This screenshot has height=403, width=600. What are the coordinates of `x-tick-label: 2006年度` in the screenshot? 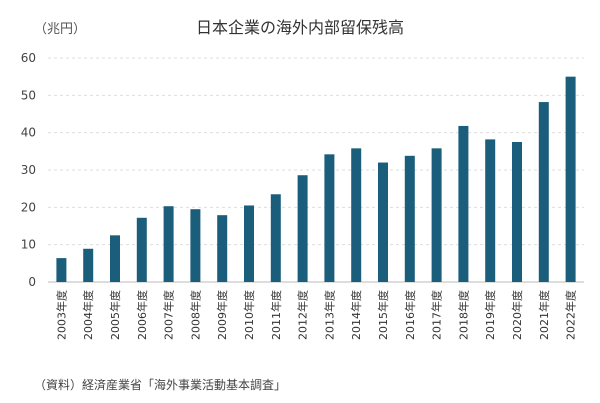 It's located at (142, 315).